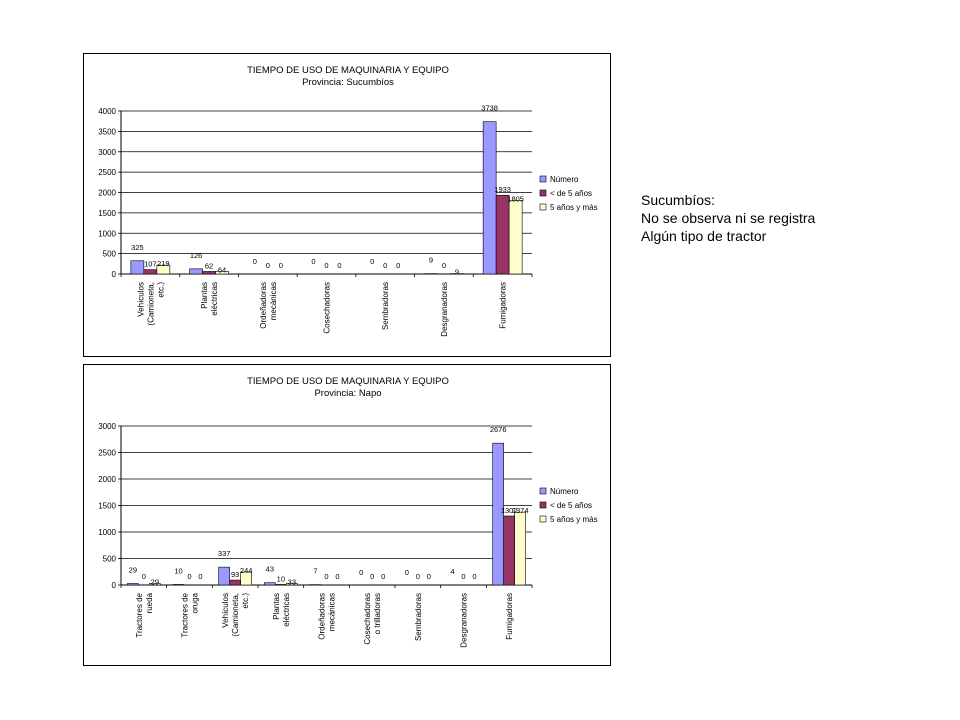  What do you see at coordinates (728, 218) in the screenshot?
I see `note-line-2: No se observa ni se registra` at bounding box center [728, 218].